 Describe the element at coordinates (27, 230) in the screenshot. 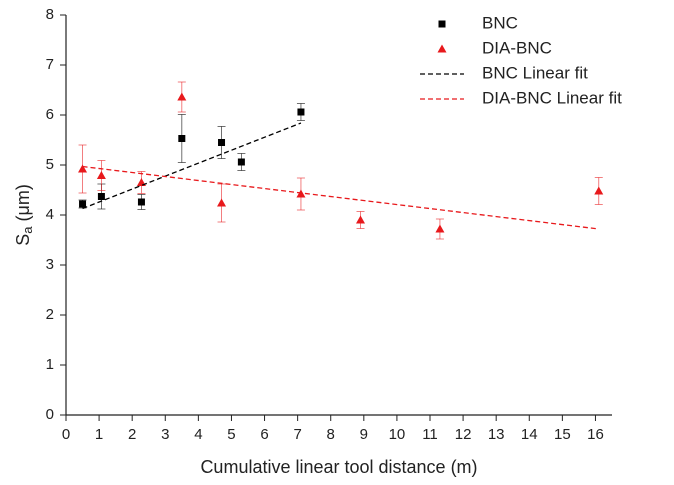

I see `y-axis-title-part: a` at that location.